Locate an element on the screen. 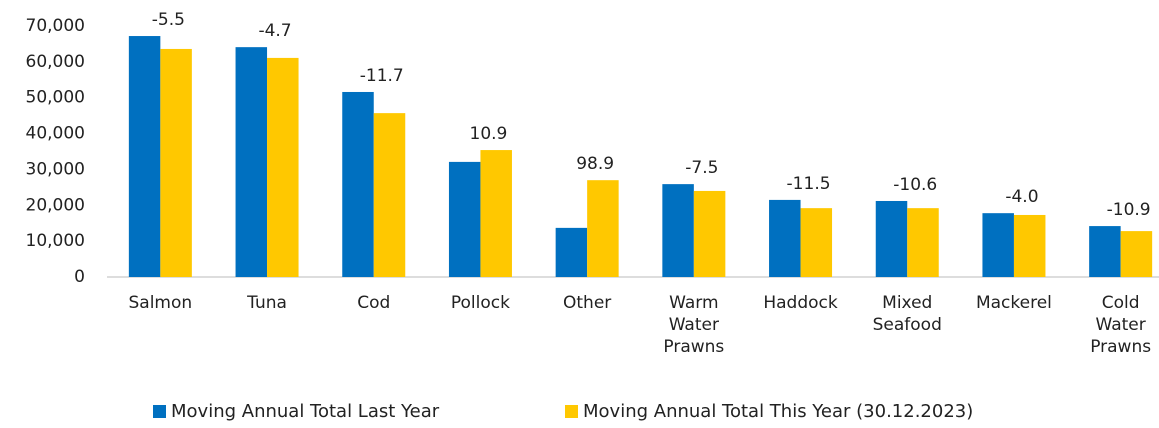 This screenshot has height=428, width=1159. x-tick-label: Warm Water Prawns is located at coordinates (694, 325).